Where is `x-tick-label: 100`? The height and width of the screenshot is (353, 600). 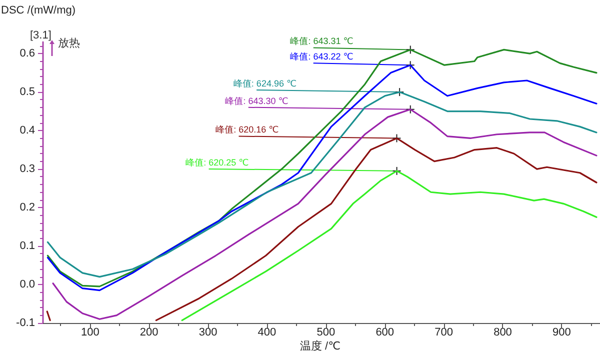 x-tick-label: 100 is located at coordinates (90, 332).